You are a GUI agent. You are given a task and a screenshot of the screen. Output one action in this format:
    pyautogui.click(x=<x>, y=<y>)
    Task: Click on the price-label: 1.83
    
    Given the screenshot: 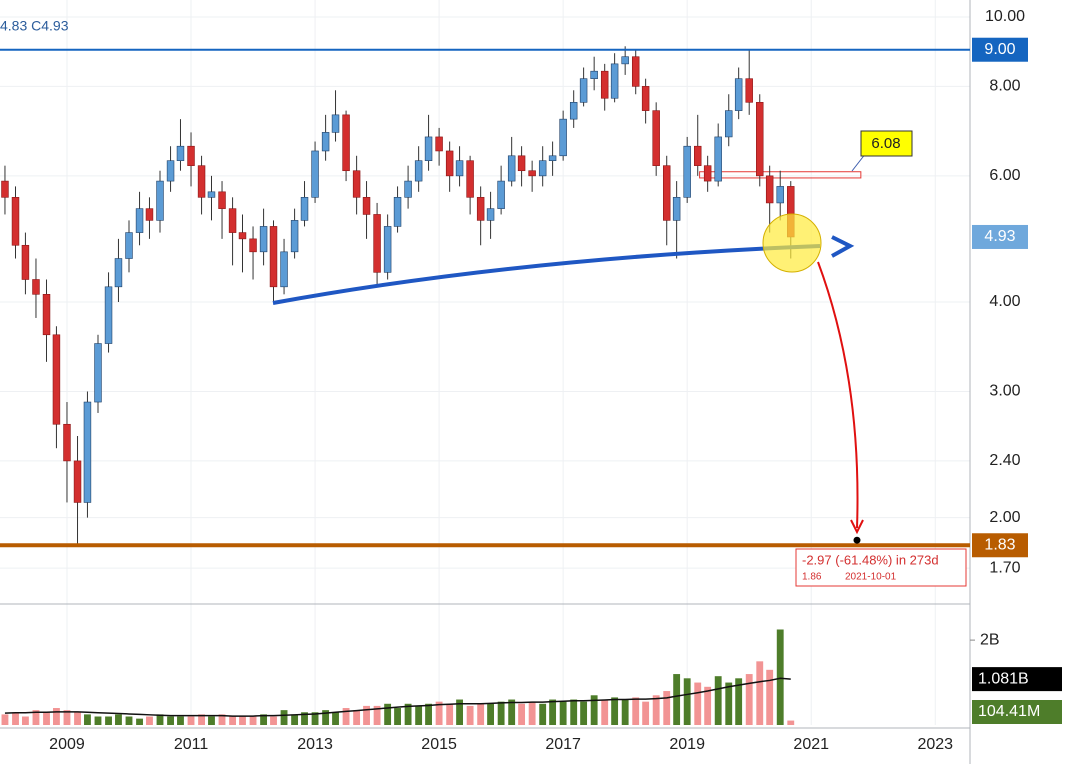 What is the action you would take?
    pyautogui.click(x=999, y=544)
    